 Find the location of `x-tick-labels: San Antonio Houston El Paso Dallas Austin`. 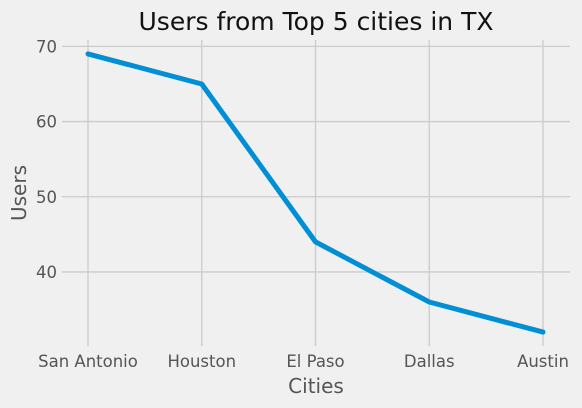

x-tick-labels: San Antonio Houston El Paso Dallas Austin is located at coordinates (303, 361).